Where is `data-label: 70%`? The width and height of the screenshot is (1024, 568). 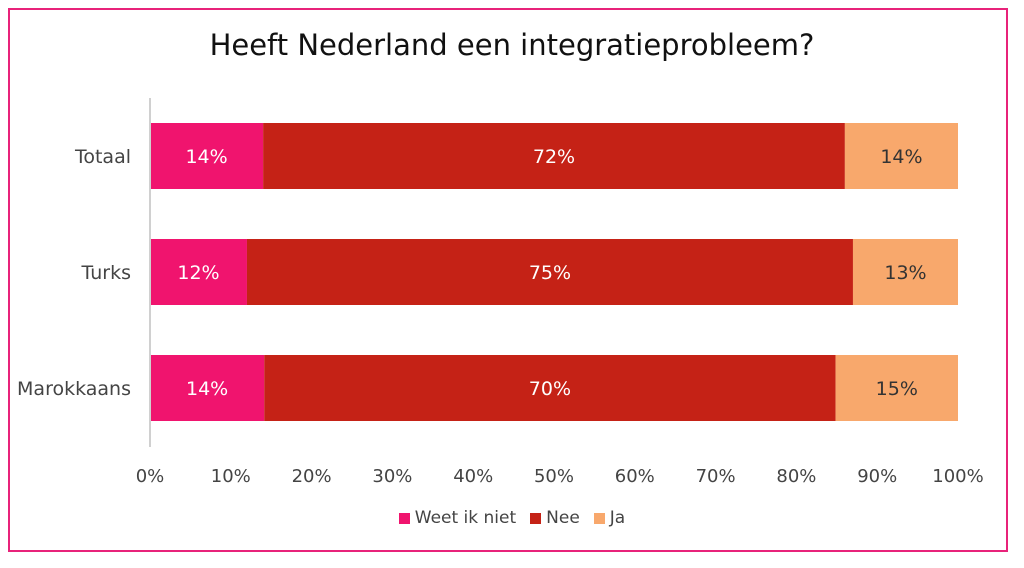 data-label: 70% is located at coordinates (550, 389).